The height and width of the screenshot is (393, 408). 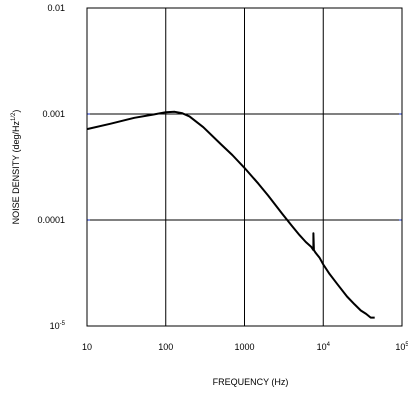 I want to click on x-tick-label: 10, so click(x=87, y=347).